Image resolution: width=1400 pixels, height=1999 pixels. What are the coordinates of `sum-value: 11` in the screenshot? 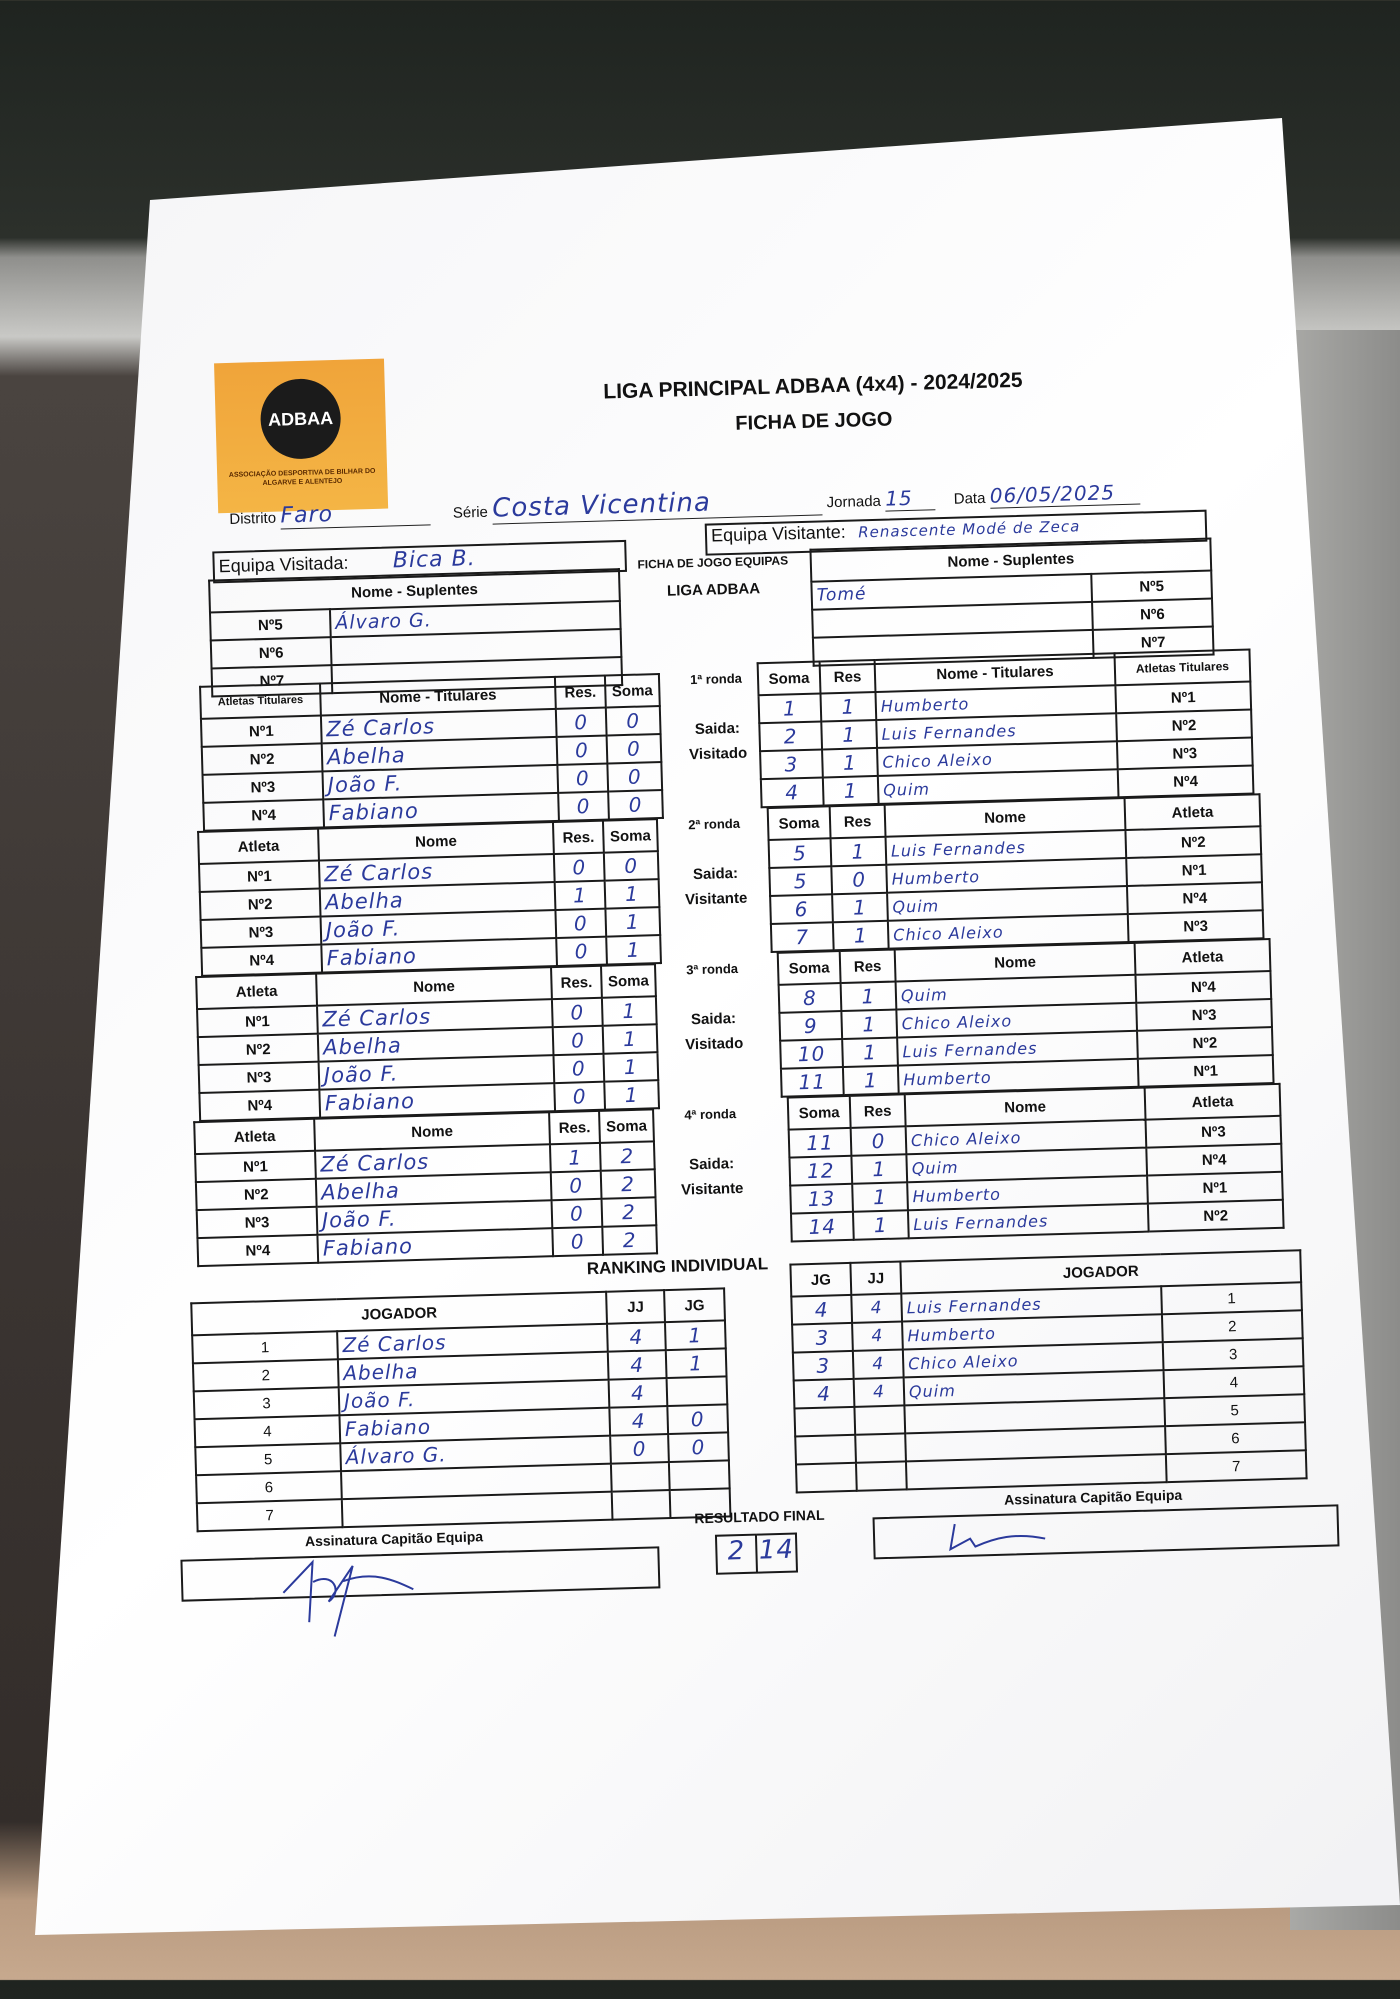 It's located at (820, 1142).